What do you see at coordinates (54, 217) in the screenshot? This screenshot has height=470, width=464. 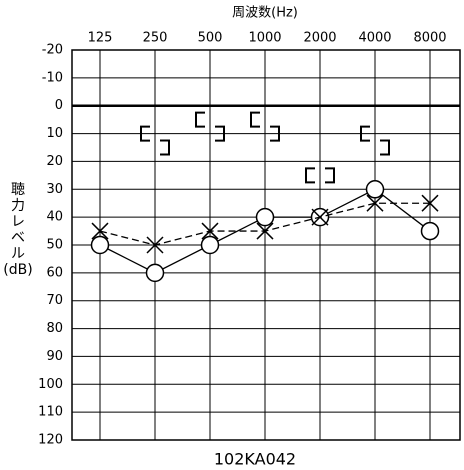 I see `y-tick-label: 40` at bounding box center [54, 217].